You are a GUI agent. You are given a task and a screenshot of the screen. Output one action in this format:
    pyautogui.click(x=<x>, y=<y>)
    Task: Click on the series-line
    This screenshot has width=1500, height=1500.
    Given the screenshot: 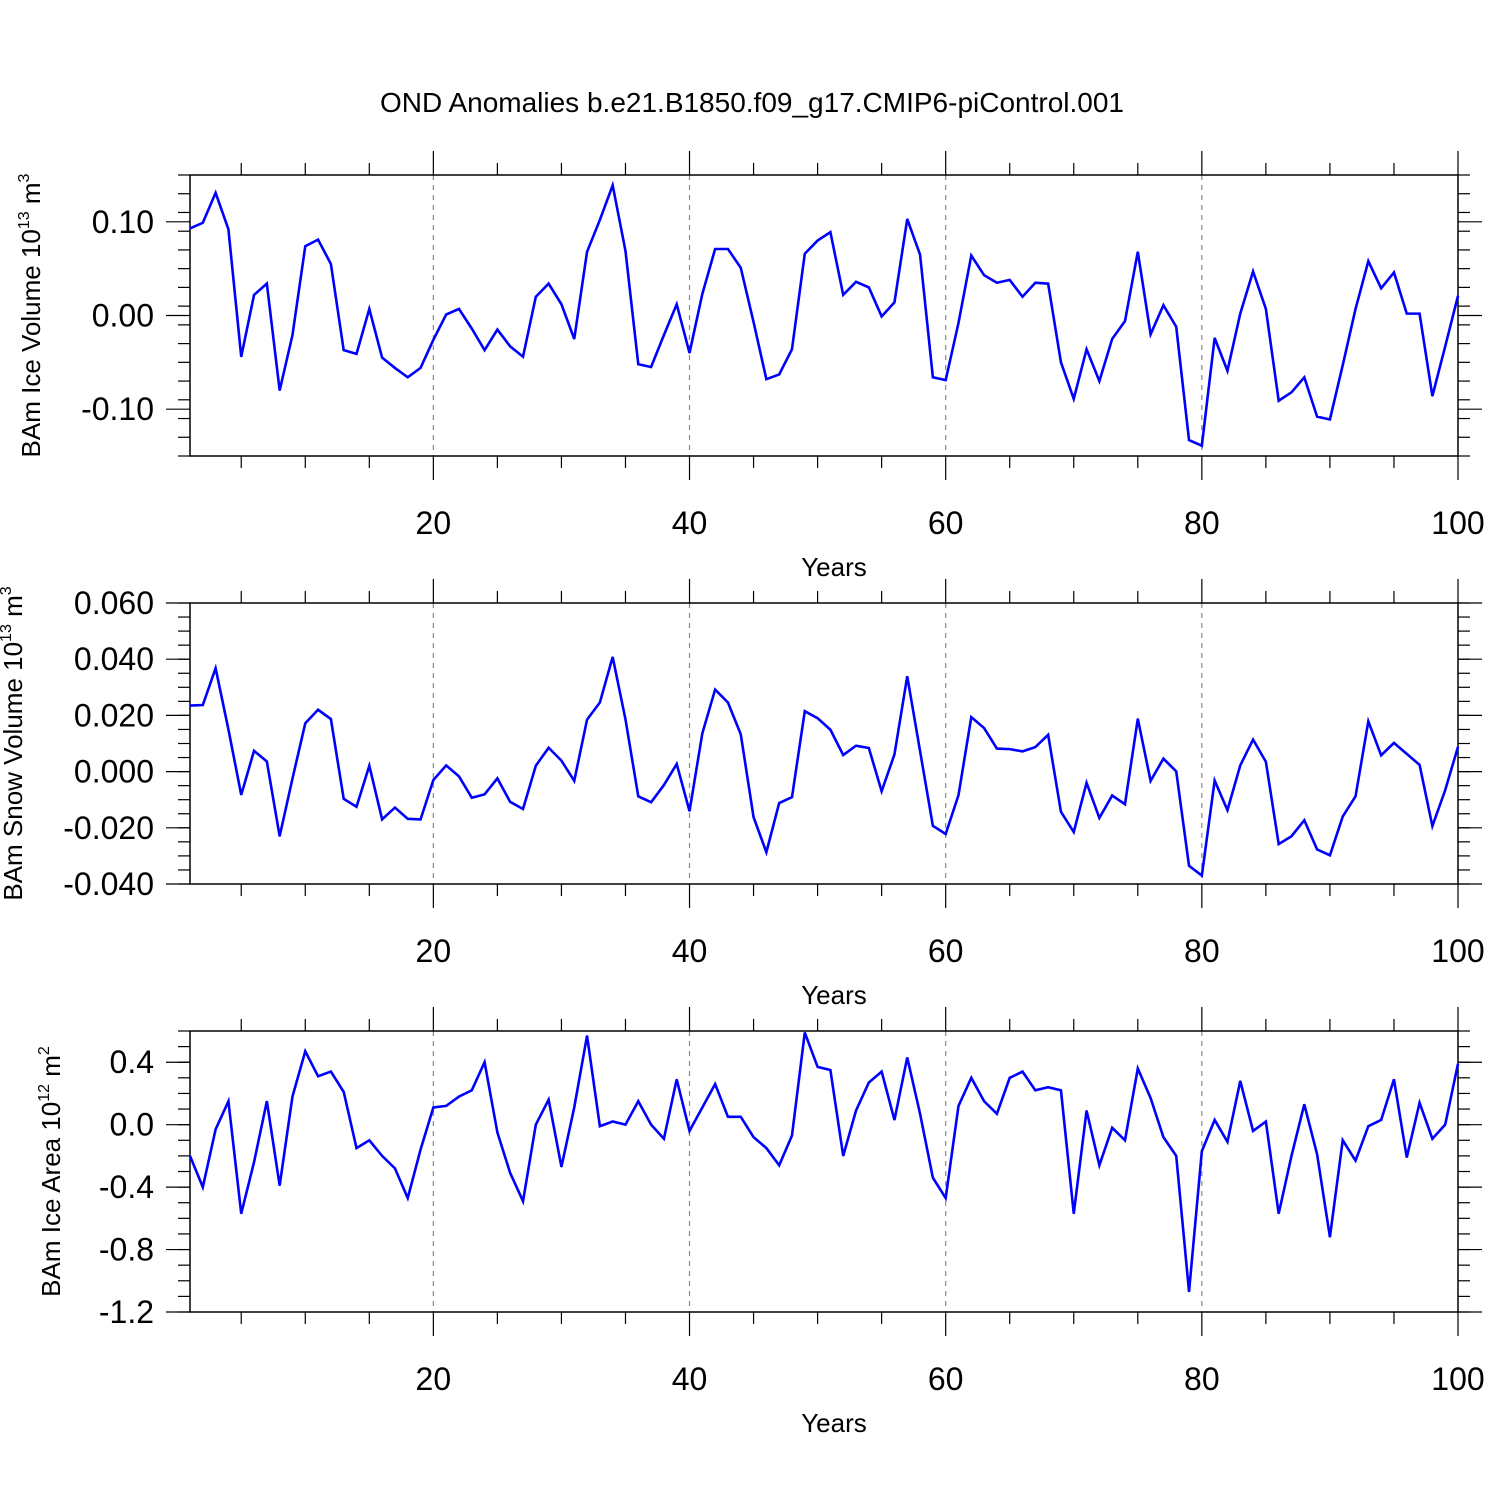 What is the action you would take?
    pyautogui.click(x=824, y=1162)
    